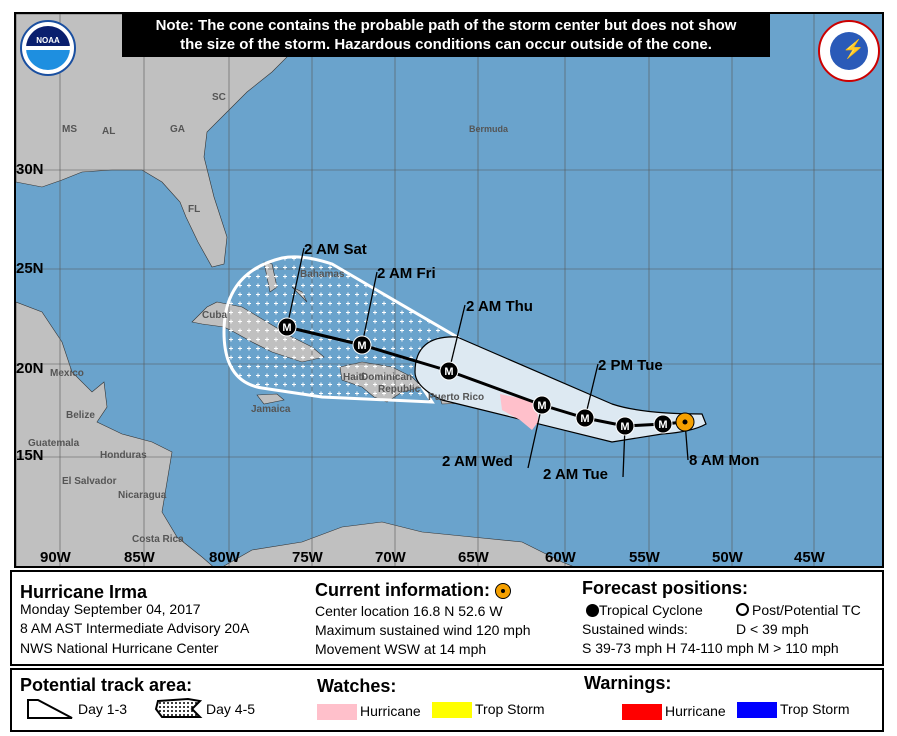 Image resolution: width=897 pixels, height=736 pixels. What do you see at coordinates (592, 610) in the screenshot?
I see `filled-circle-icon` at bounding box center [592, 610].